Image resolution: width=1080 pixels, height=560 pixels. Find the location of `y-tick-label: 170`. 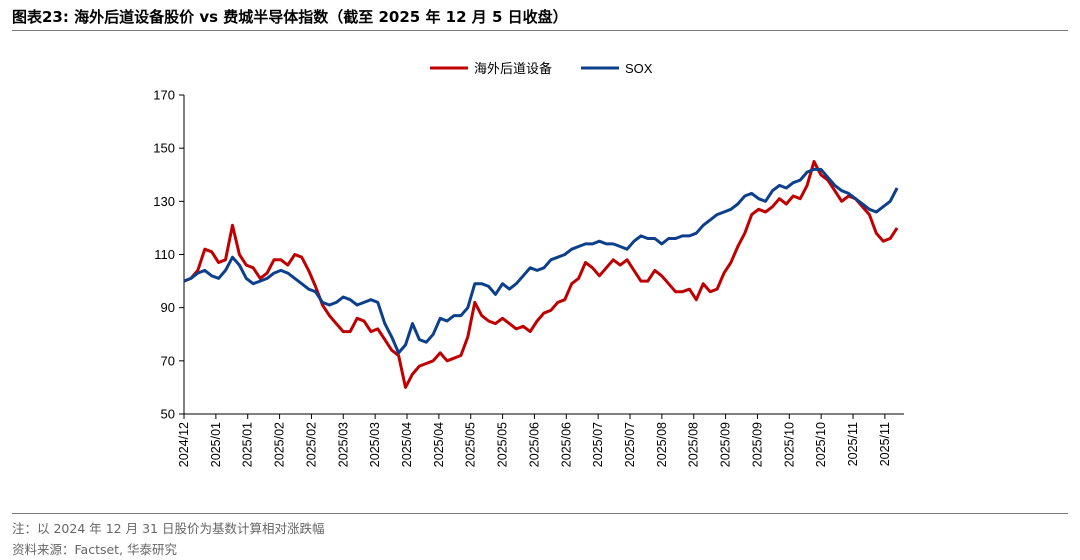

y-tick-label: 170 is located at coordinates (164, 95).